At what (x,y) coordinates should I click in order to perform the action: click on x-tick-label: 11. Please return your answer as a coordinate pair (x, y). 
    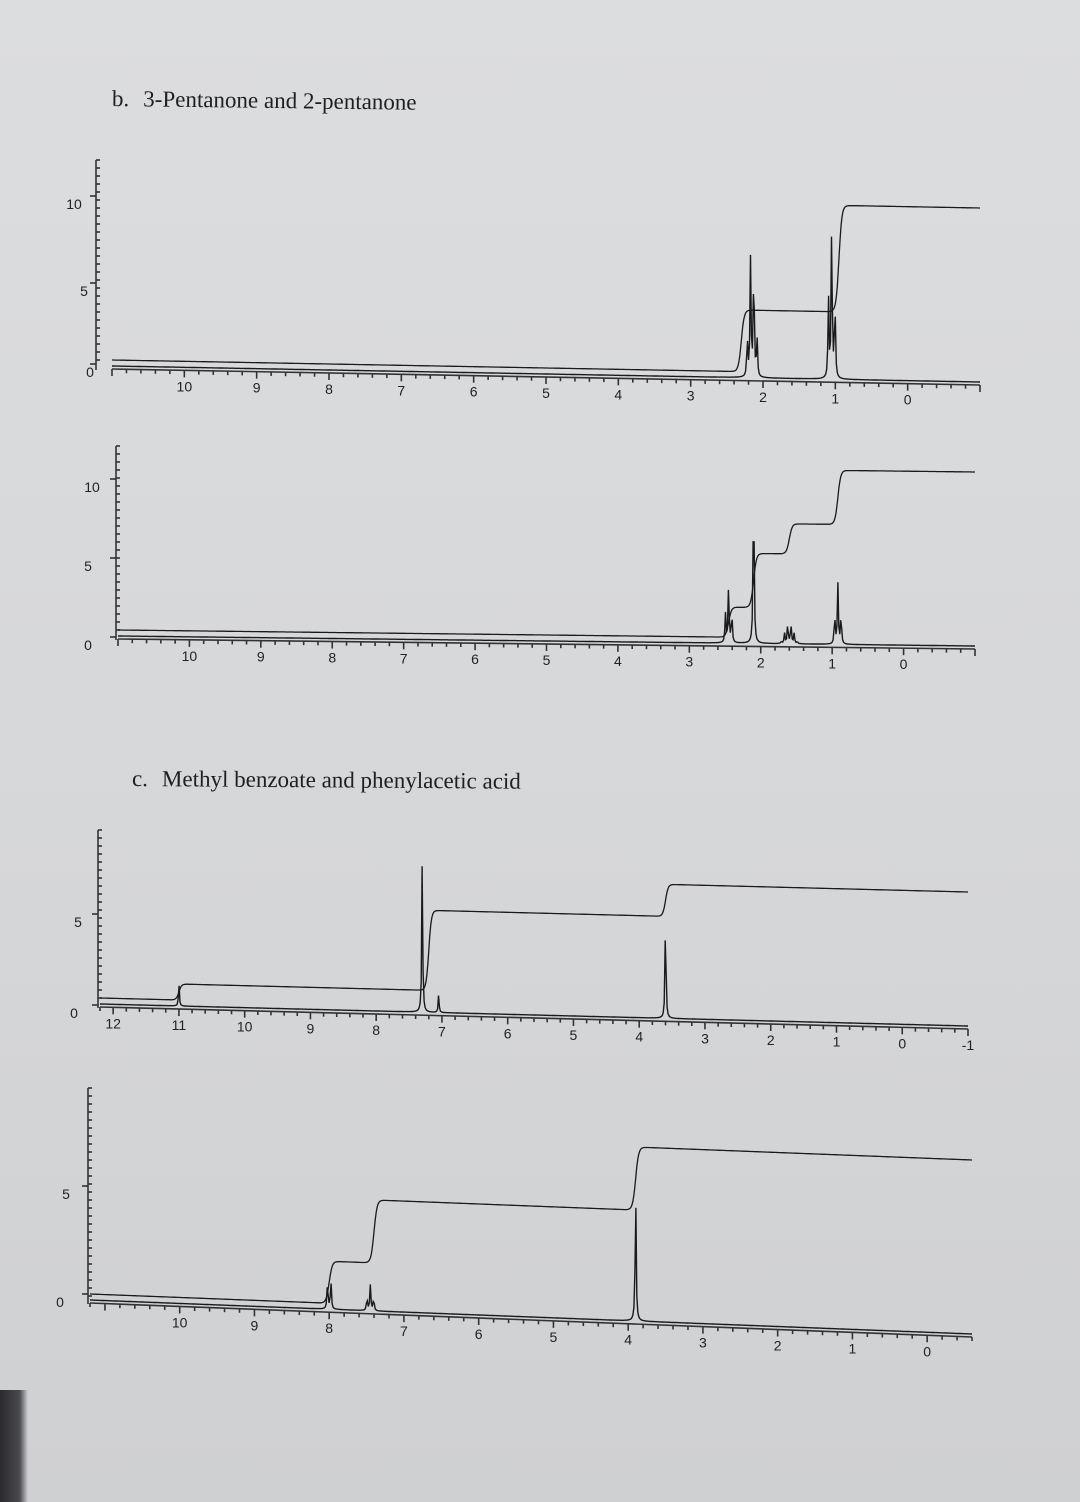
    Looking at the image, I should click on (179, 1025).